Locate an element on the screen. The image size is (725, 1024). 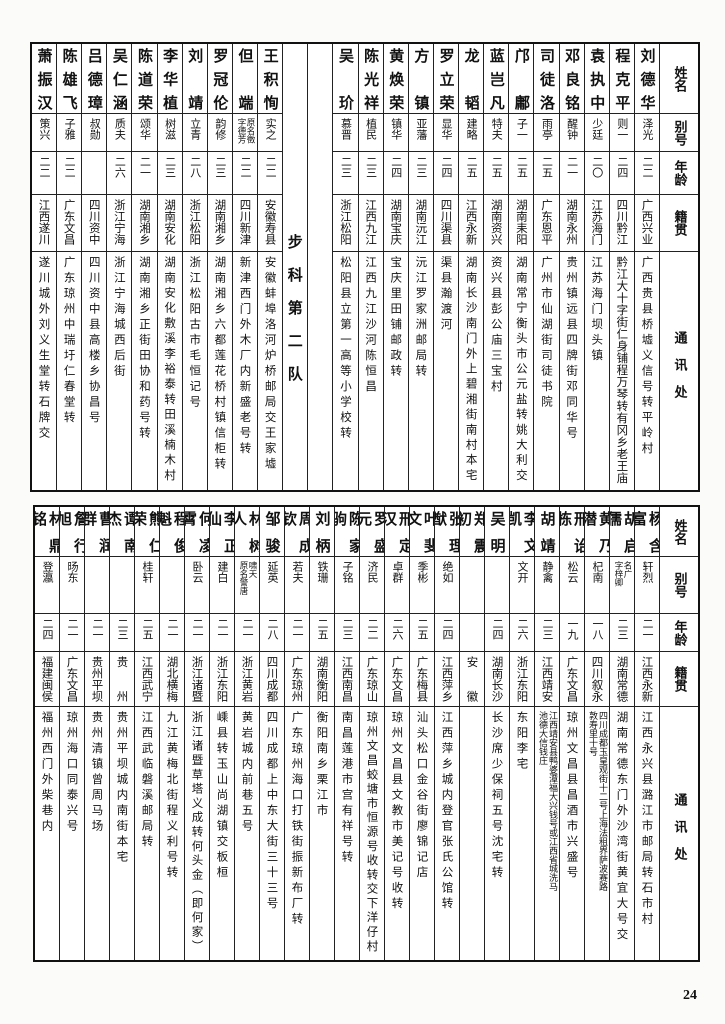
header-column: 姓名 别号 年龄 籍贯 通讯处 is located at coordinates (678, 267).